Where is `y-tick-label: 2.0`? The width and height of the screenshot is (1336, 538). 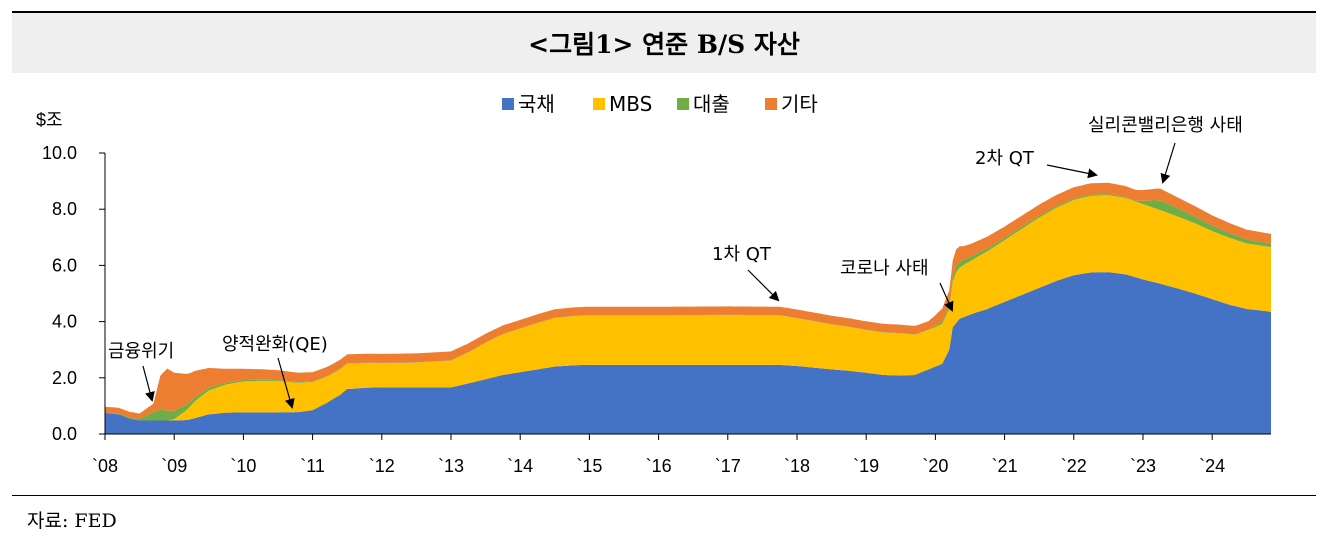
y-tick-label: 2.0 is located at coordinates (64, 378).